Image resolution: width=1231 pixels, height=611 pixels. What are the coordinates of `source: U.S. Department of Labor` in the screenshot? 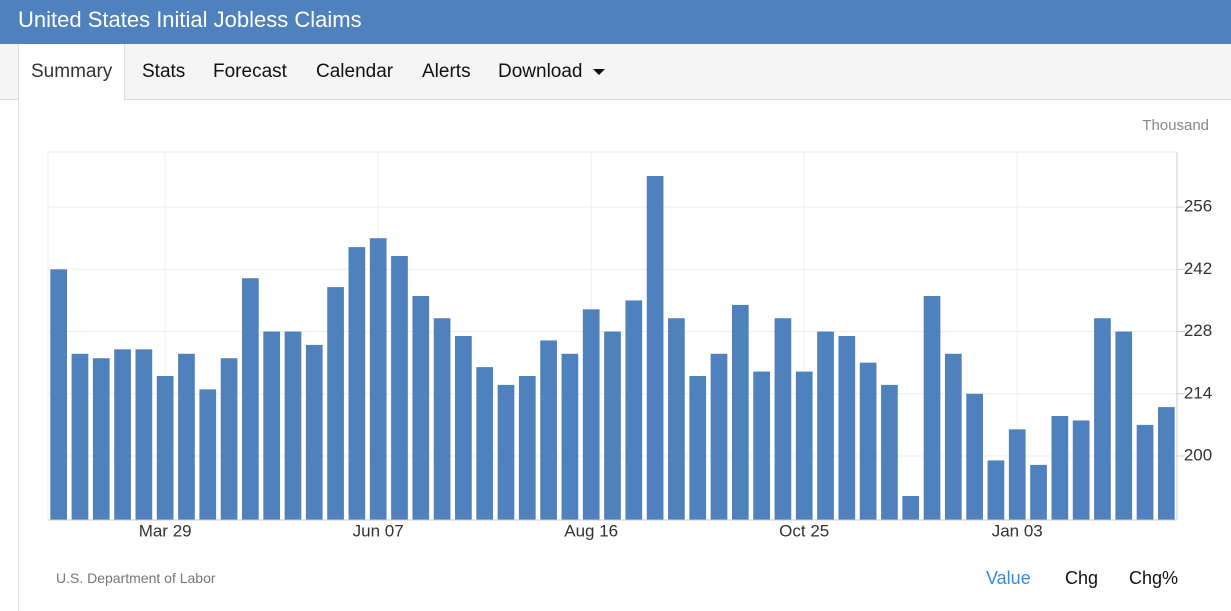 It's located at (136, 578).